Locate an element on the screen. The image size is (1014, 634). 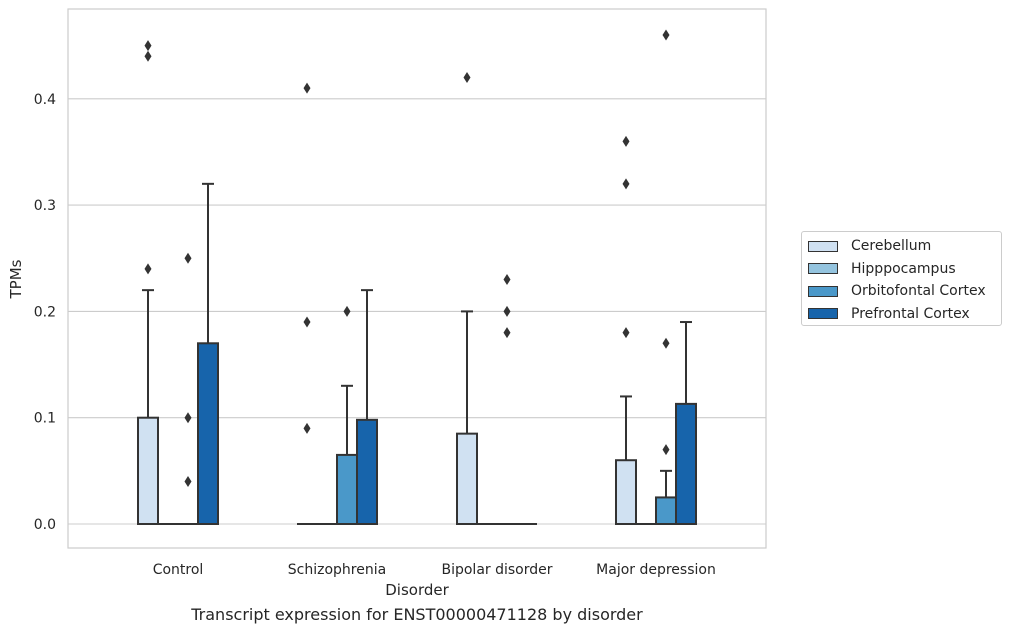
x-axis-label: Disorder is located at coordinates (417, 590).